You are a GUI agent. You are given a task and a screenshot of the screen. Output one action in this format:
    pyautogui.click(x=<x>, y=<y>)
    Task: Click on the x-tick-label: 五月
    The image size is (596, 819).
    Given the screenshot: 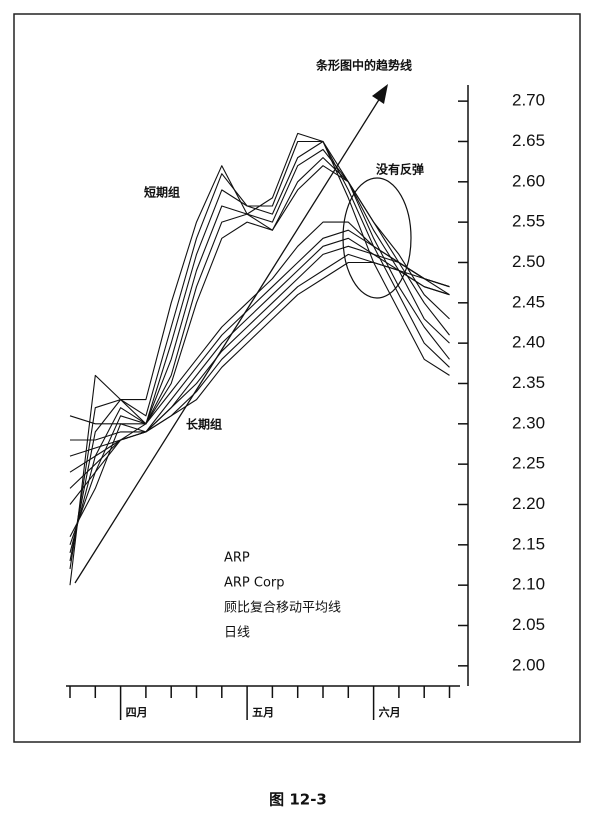 What is the action you would take?
    pyautogui.click(x=263, y=712)
    